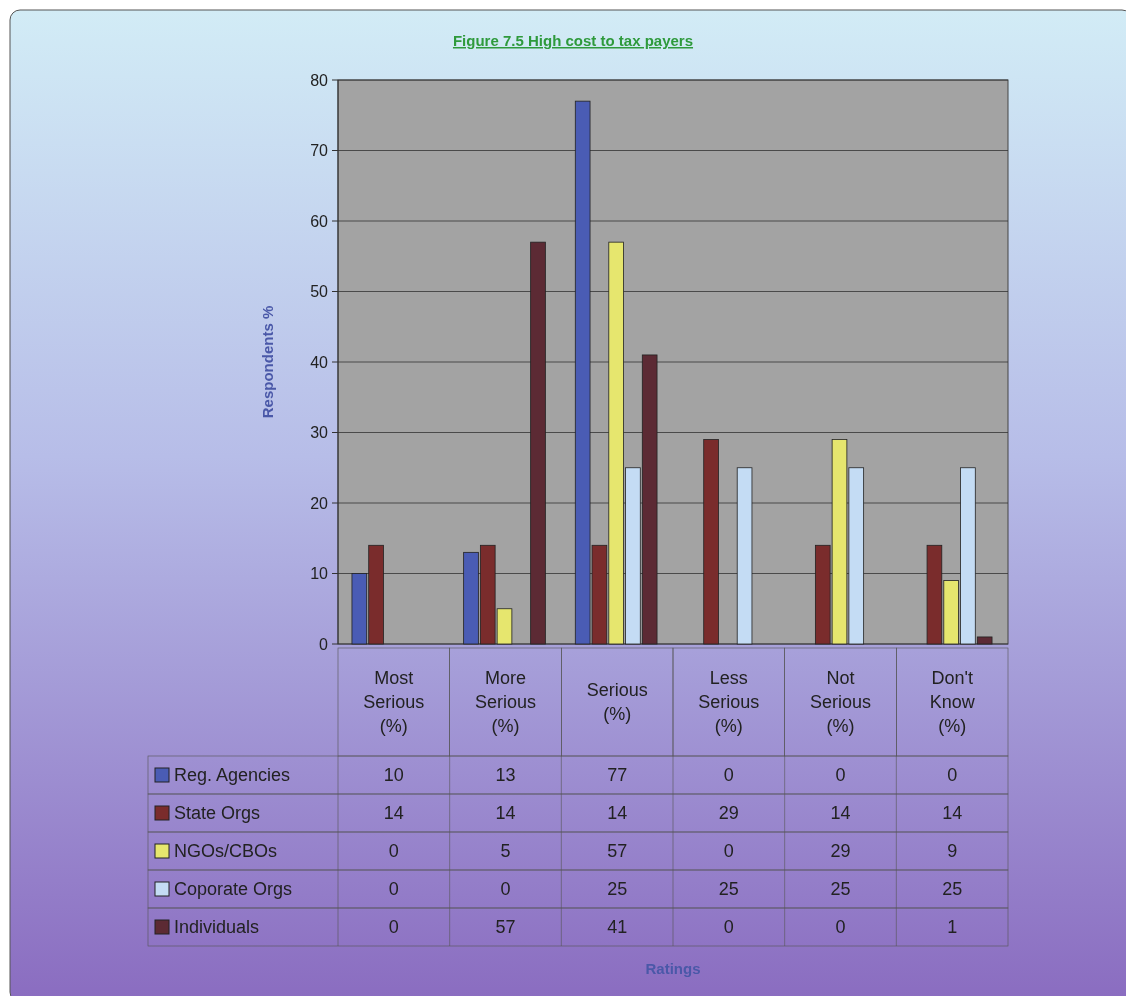  What do you see at coordinates (505, 775) in the screenshot?
I see `data-label: 13` at bounding box center [505, 775].